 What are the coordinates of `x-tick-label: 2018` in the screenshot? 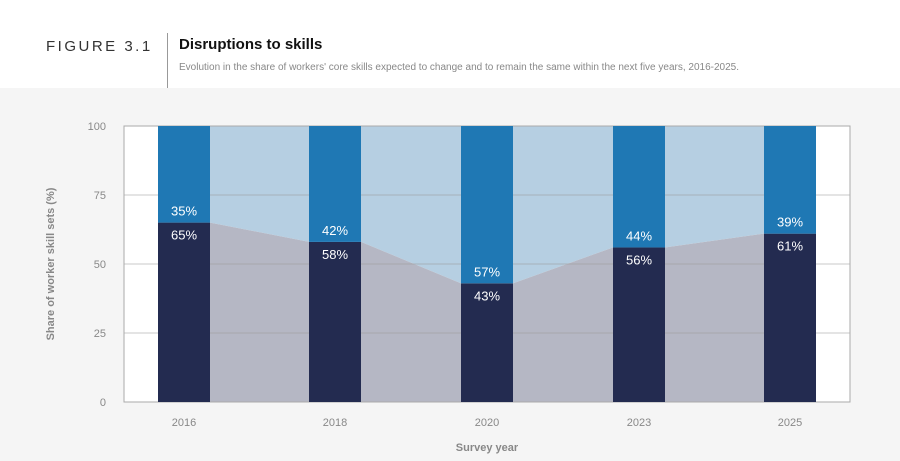 It's located at (335, 423).